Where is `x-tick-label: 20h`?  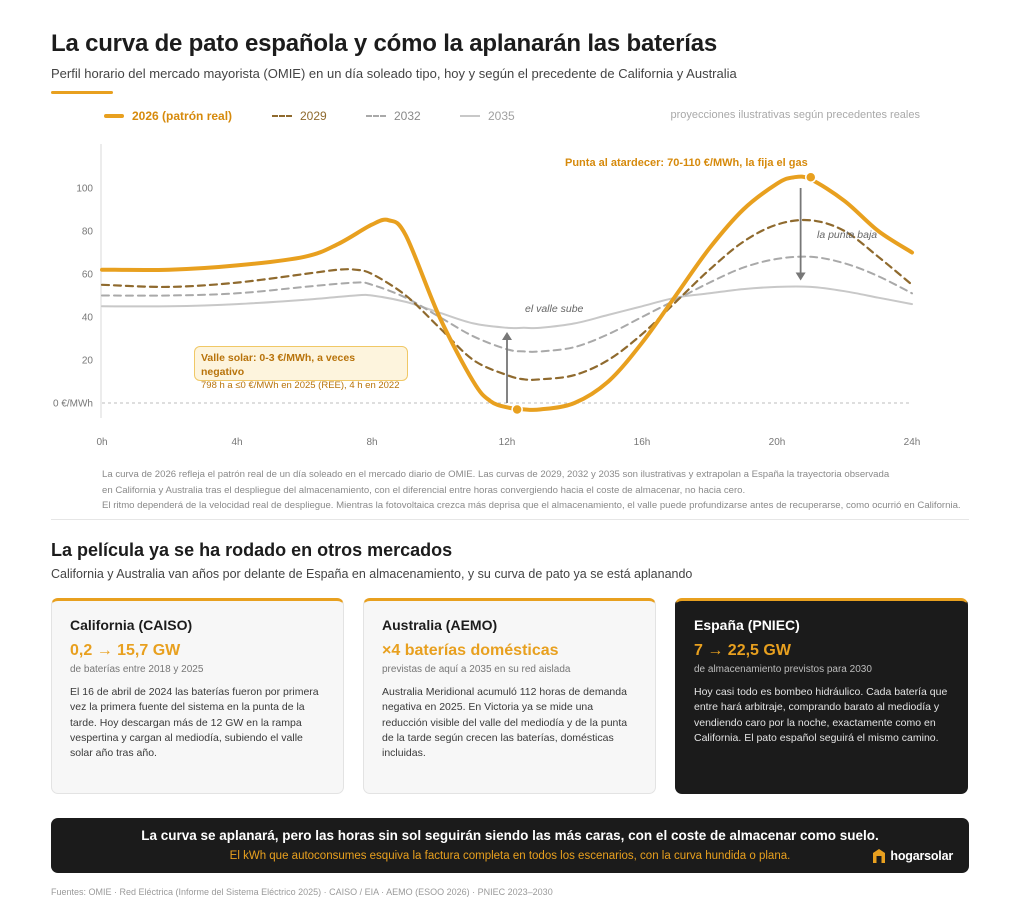 x-tick-label: 20h is located at coordinates (777, 442).